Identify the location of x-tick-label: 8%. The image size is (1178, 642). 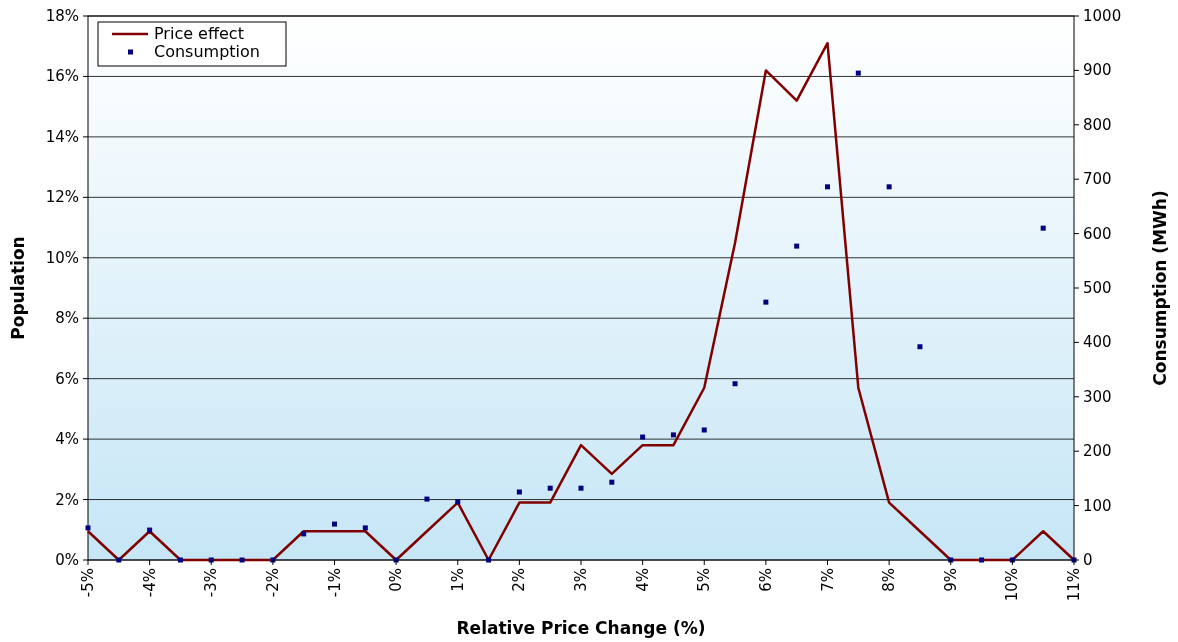
(889, 580).